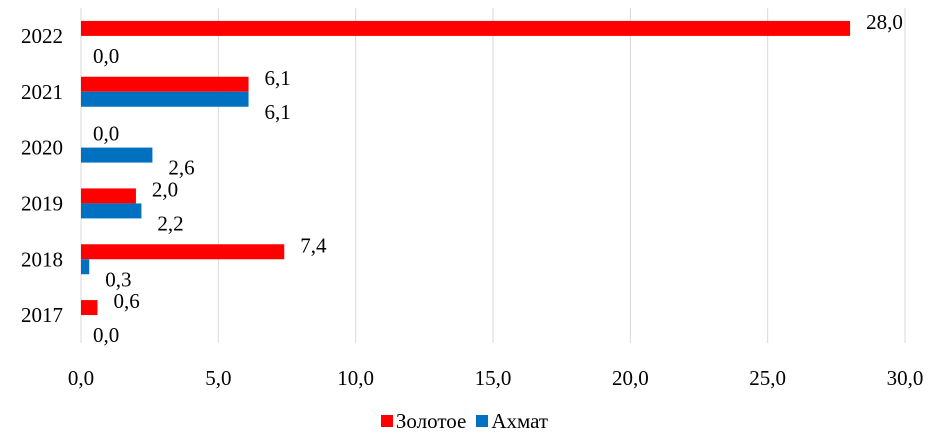 The width and height of the screenshot is (929, 436). I want to click on data-label-akhmat: 6,1, so click(278, 112).